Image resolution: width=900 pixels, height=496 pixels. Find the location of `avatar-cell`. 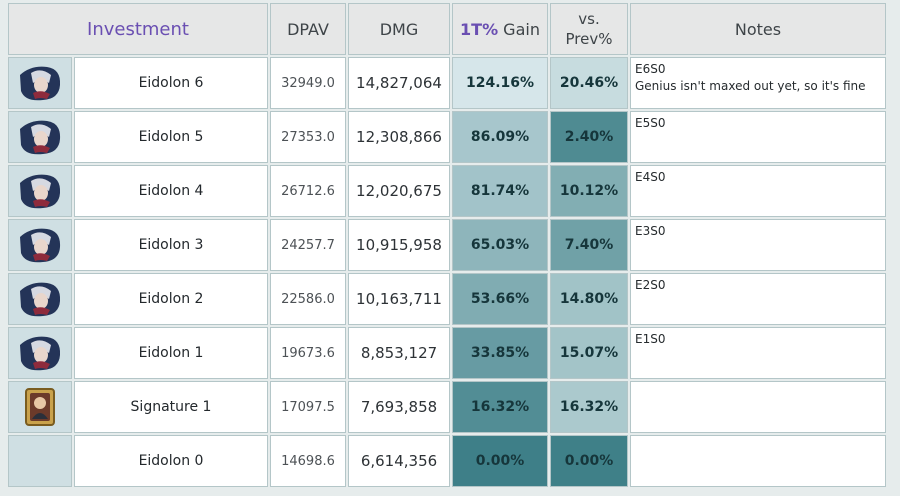

avatar-cell is located at coordinates (40, 461).